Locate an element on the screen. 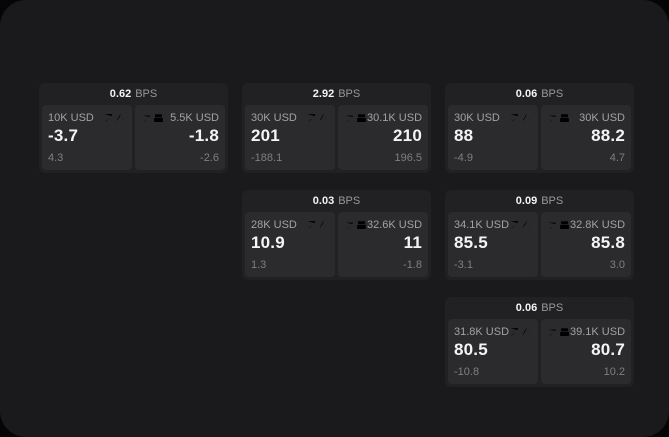 The height and width of the screenshot is (437, 669). buy-quote-tile: 31.8K USD 80.5 -10.8 is located at coordinates (493, 351).